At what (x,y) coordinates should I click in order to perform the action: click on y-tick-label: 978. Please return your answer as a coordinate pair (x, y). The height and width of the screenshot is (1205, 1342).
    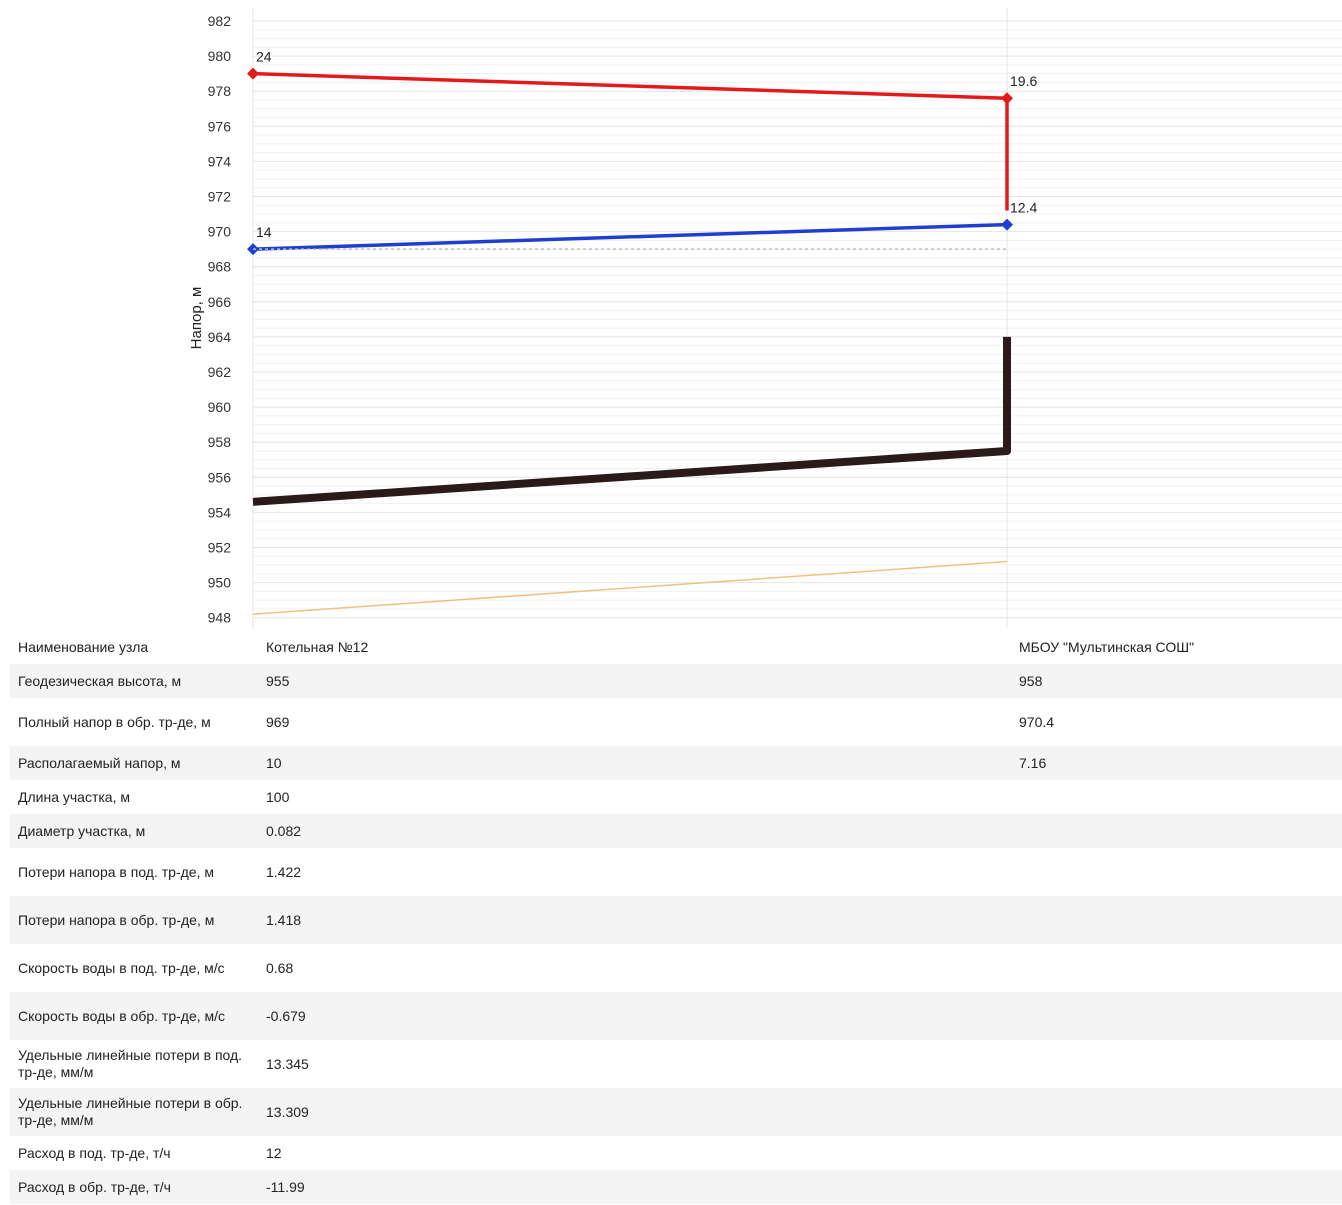
    Looking at the image, I should click on (220, 91).